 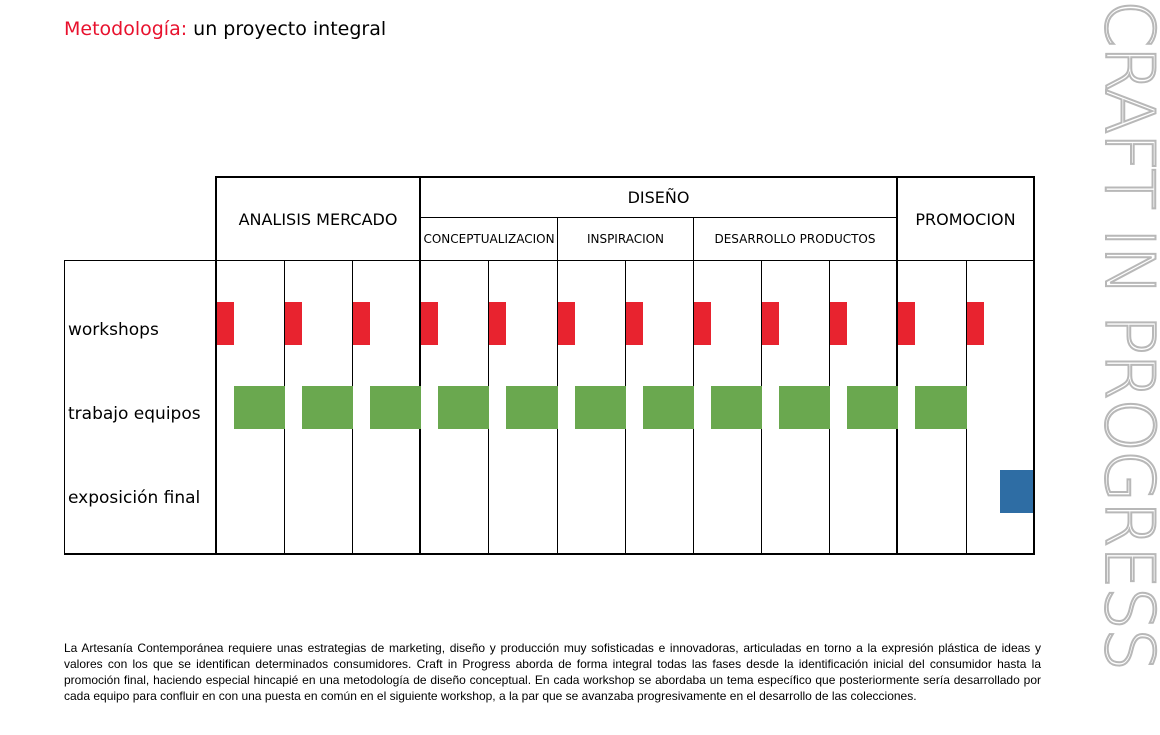 What do you see at coordinates (549, 260) in the screenshot?
I see `body-top-border` at bounding box center [549, 260].